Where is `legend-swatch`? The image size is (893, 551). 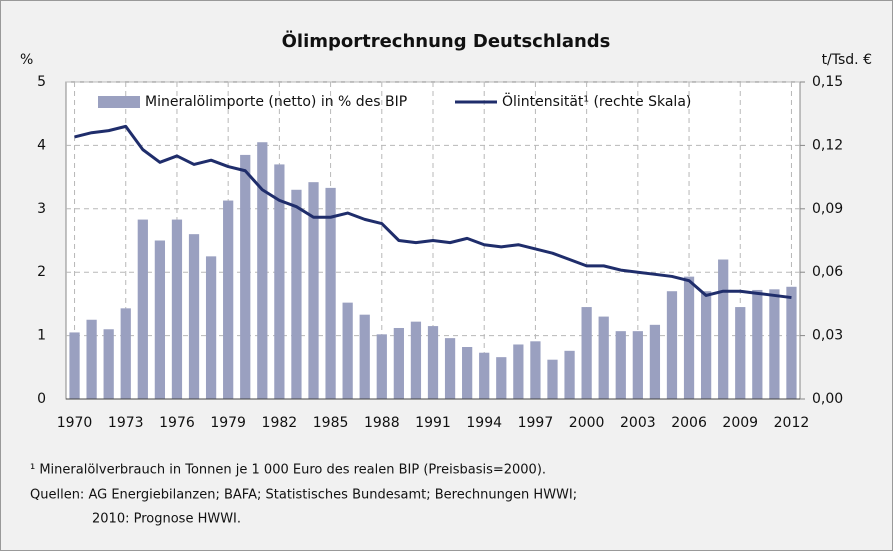
legend-swatch is located at coordinates (119, 102).